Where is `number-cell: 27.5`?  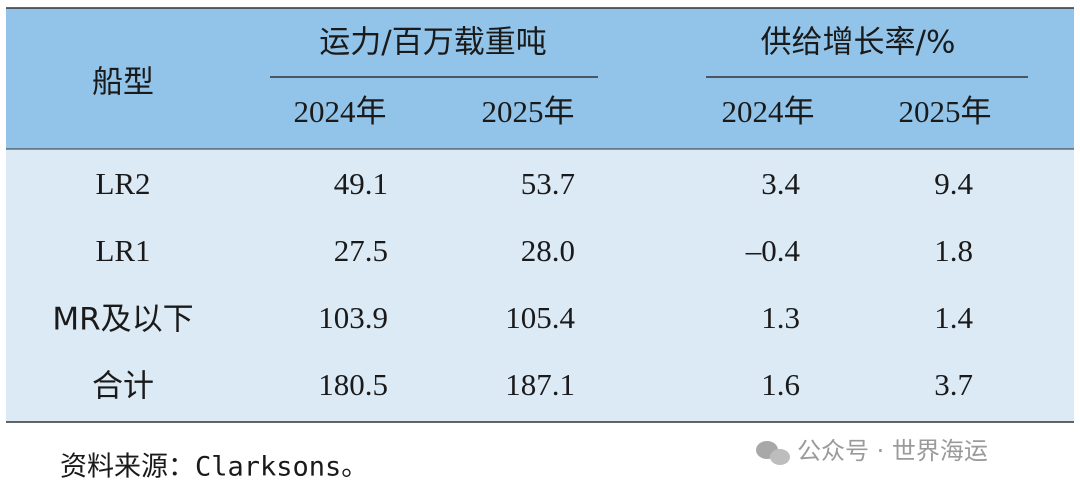
number-cell: 27.5 is located at coordinates (361, 250).